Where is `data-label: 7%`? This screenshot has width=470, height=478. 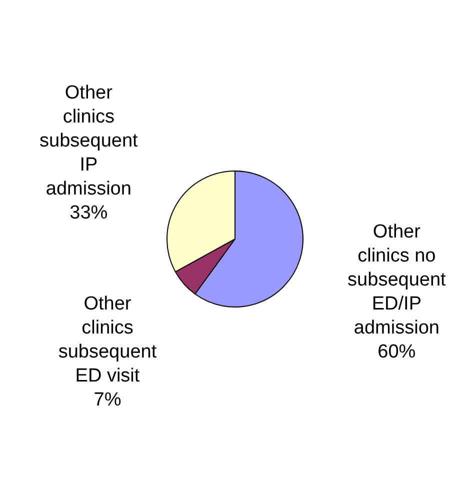 data-label: 7% is located at coordinates (108, 399).